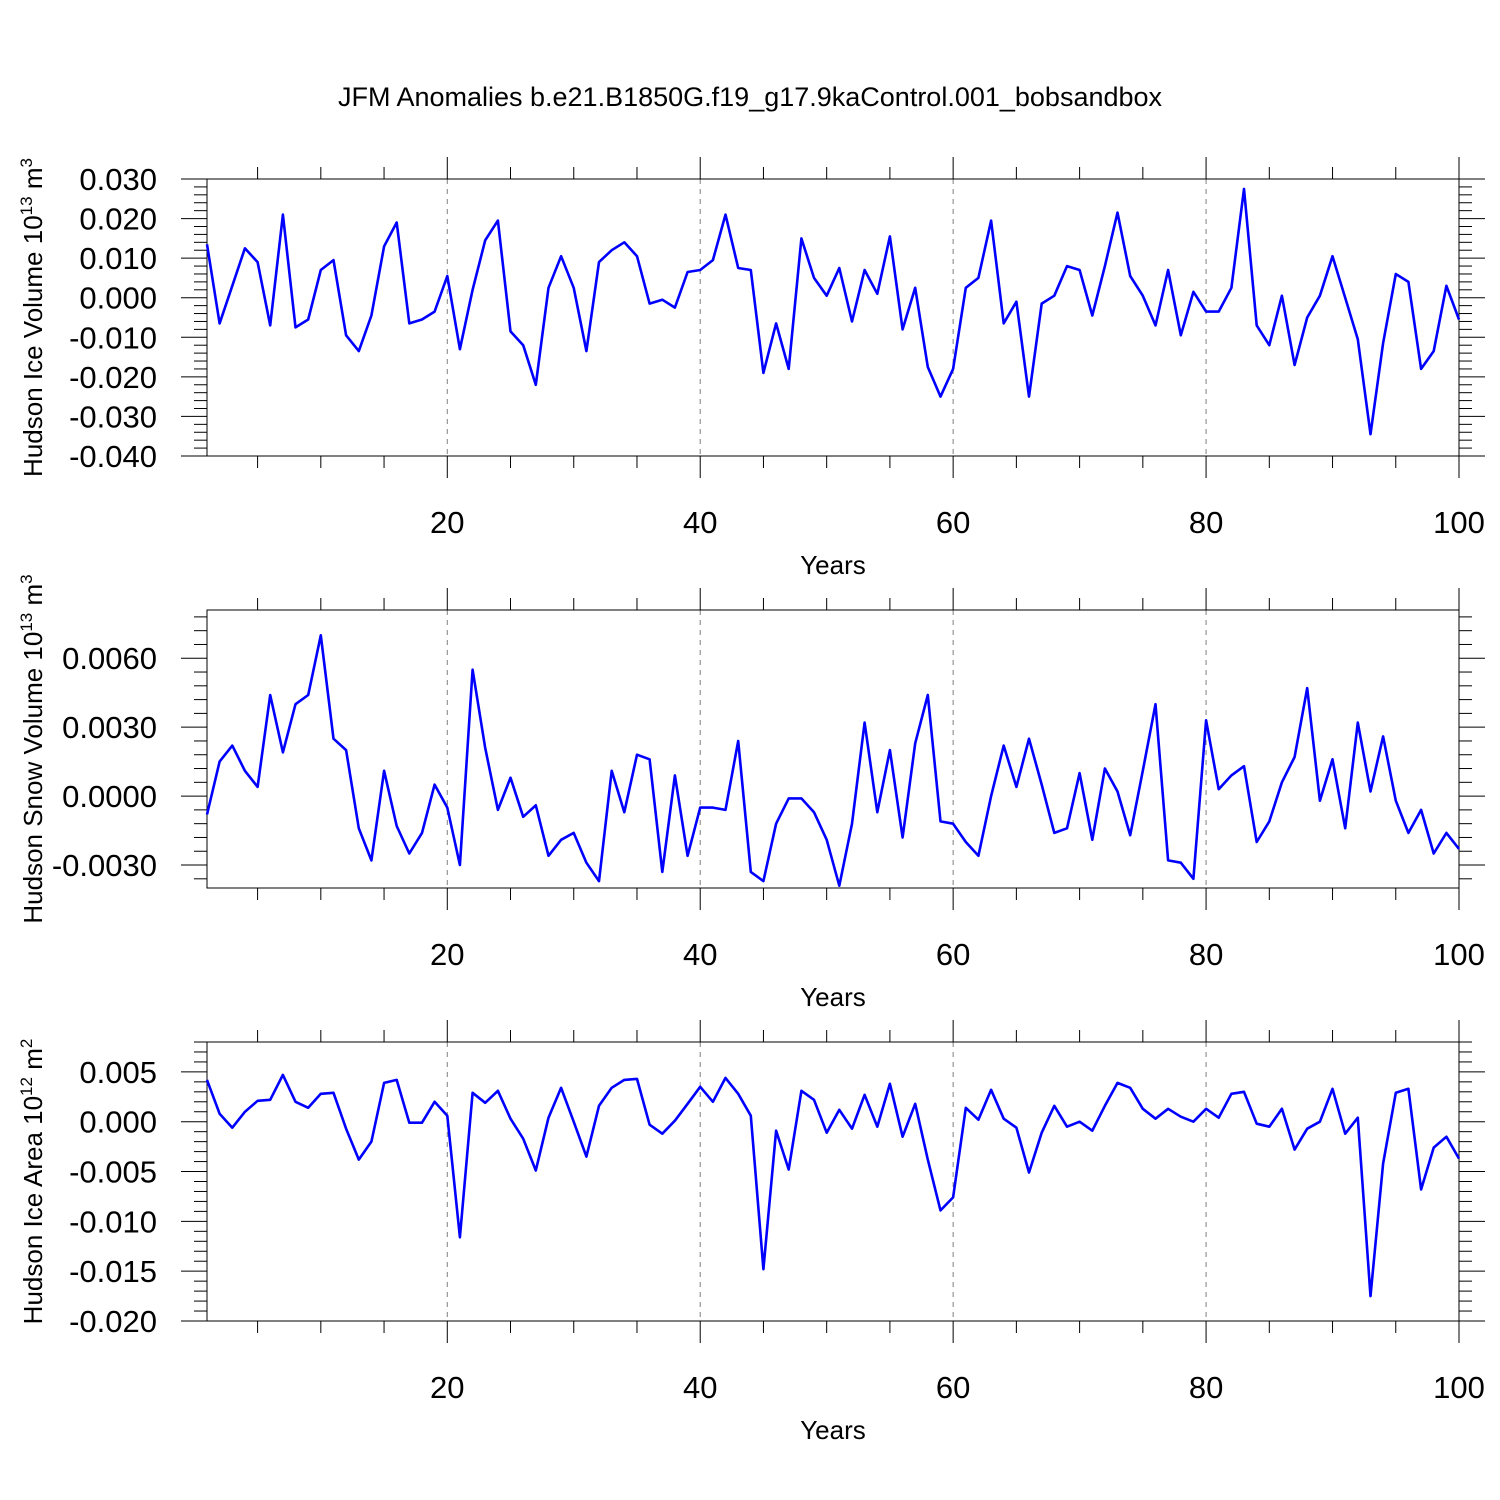  I want to click on y-tick-label: 0.005, so click(118, 1072).